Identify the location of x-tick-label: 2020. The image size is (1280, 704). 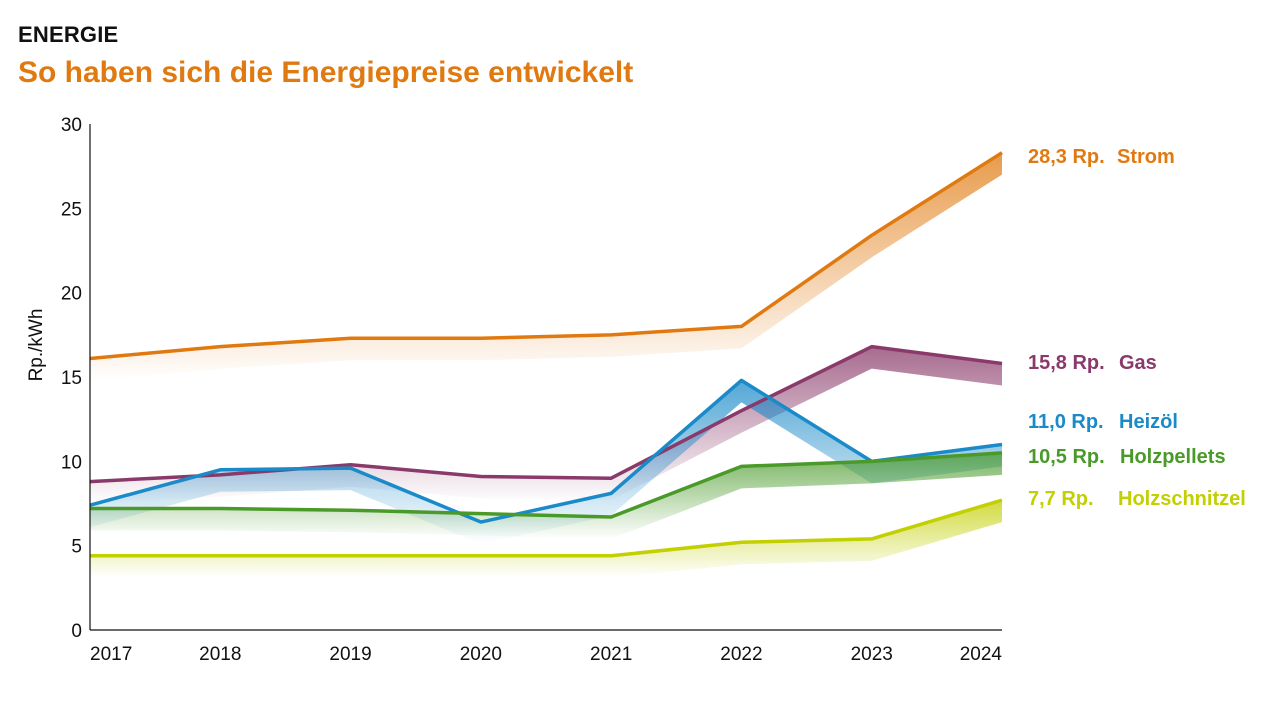
(481, 654).